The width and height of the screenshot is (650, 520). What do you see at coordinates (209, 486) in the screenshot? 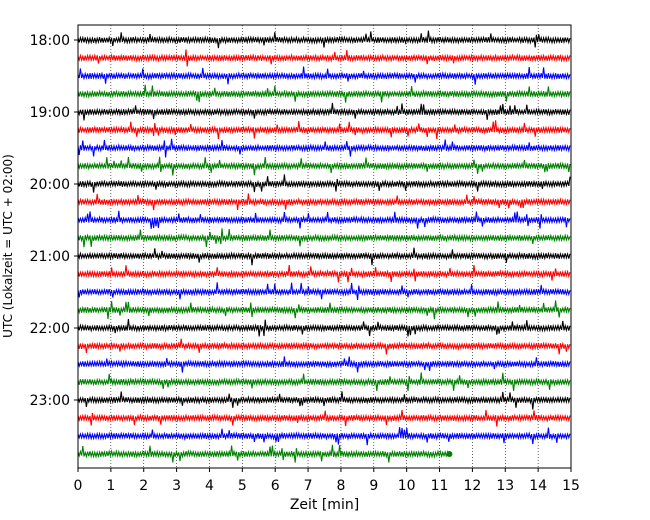
I see `x-tick-label: 4` at bounding box center [209, 486].